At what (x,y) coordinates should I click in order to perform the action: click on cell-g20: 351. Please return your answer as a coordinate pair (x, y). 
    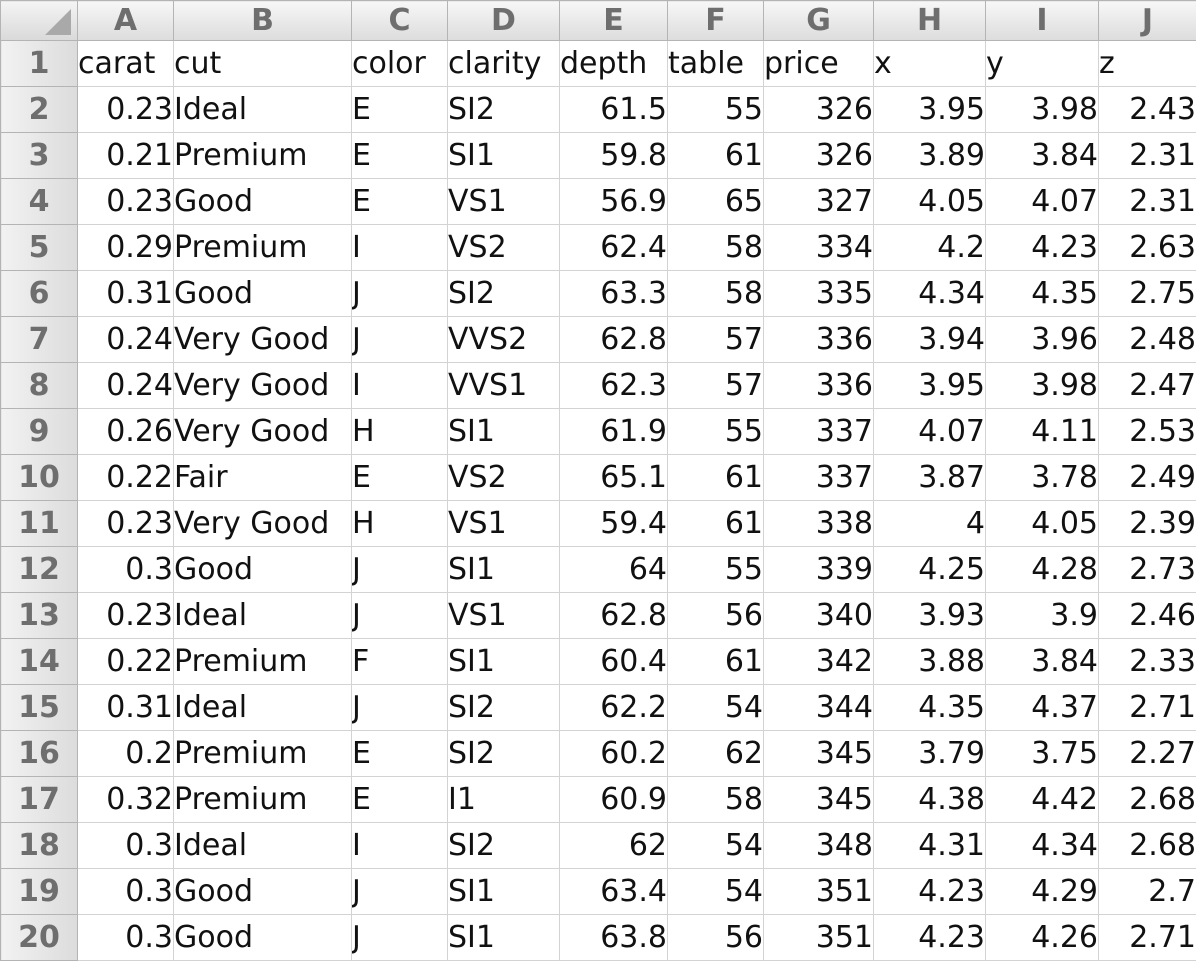
    Looking at the image, I should click on (818, 937).